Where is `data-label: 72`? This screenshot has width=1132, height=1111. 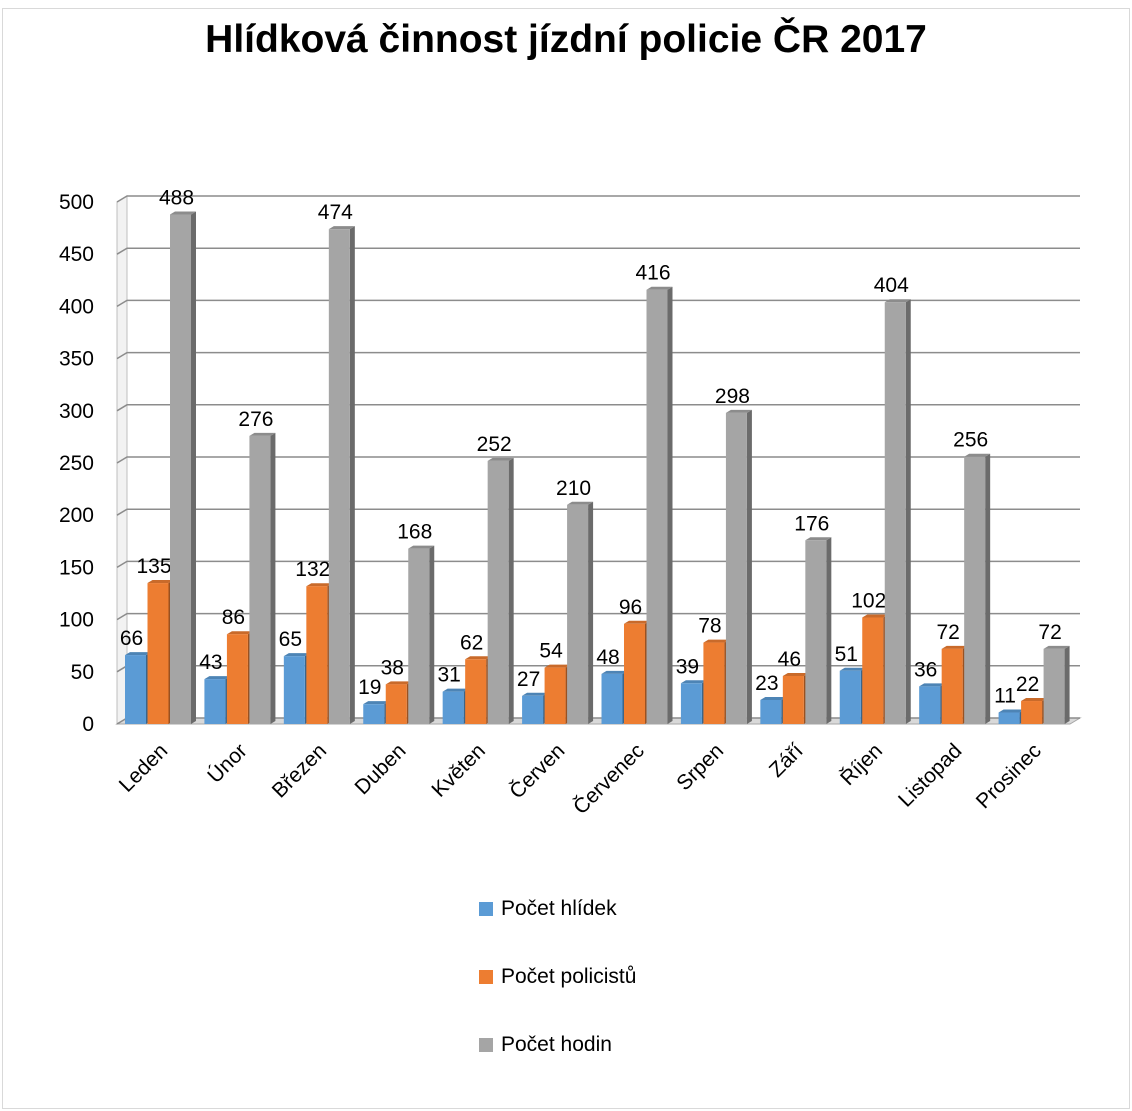 data-label: 72 is located at coordinates (1049, 632).